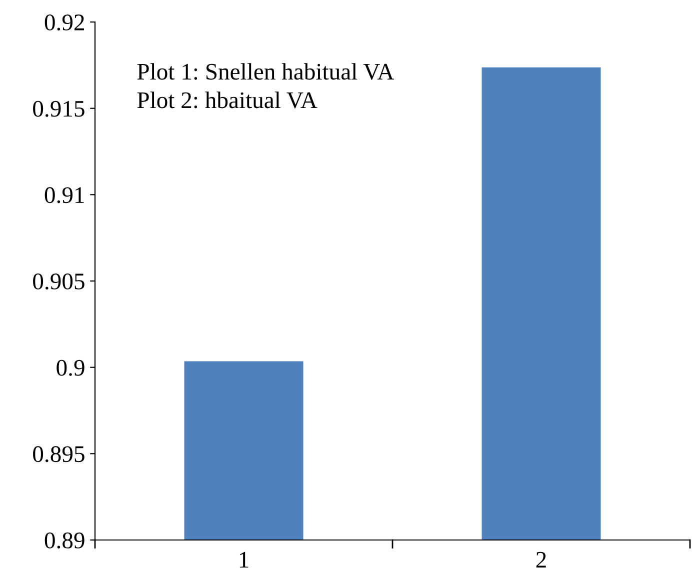 Image resolution: width=692 pixels, height=580 pixels. I want to click on y-tick-label: 0.92, so click(64, 22).